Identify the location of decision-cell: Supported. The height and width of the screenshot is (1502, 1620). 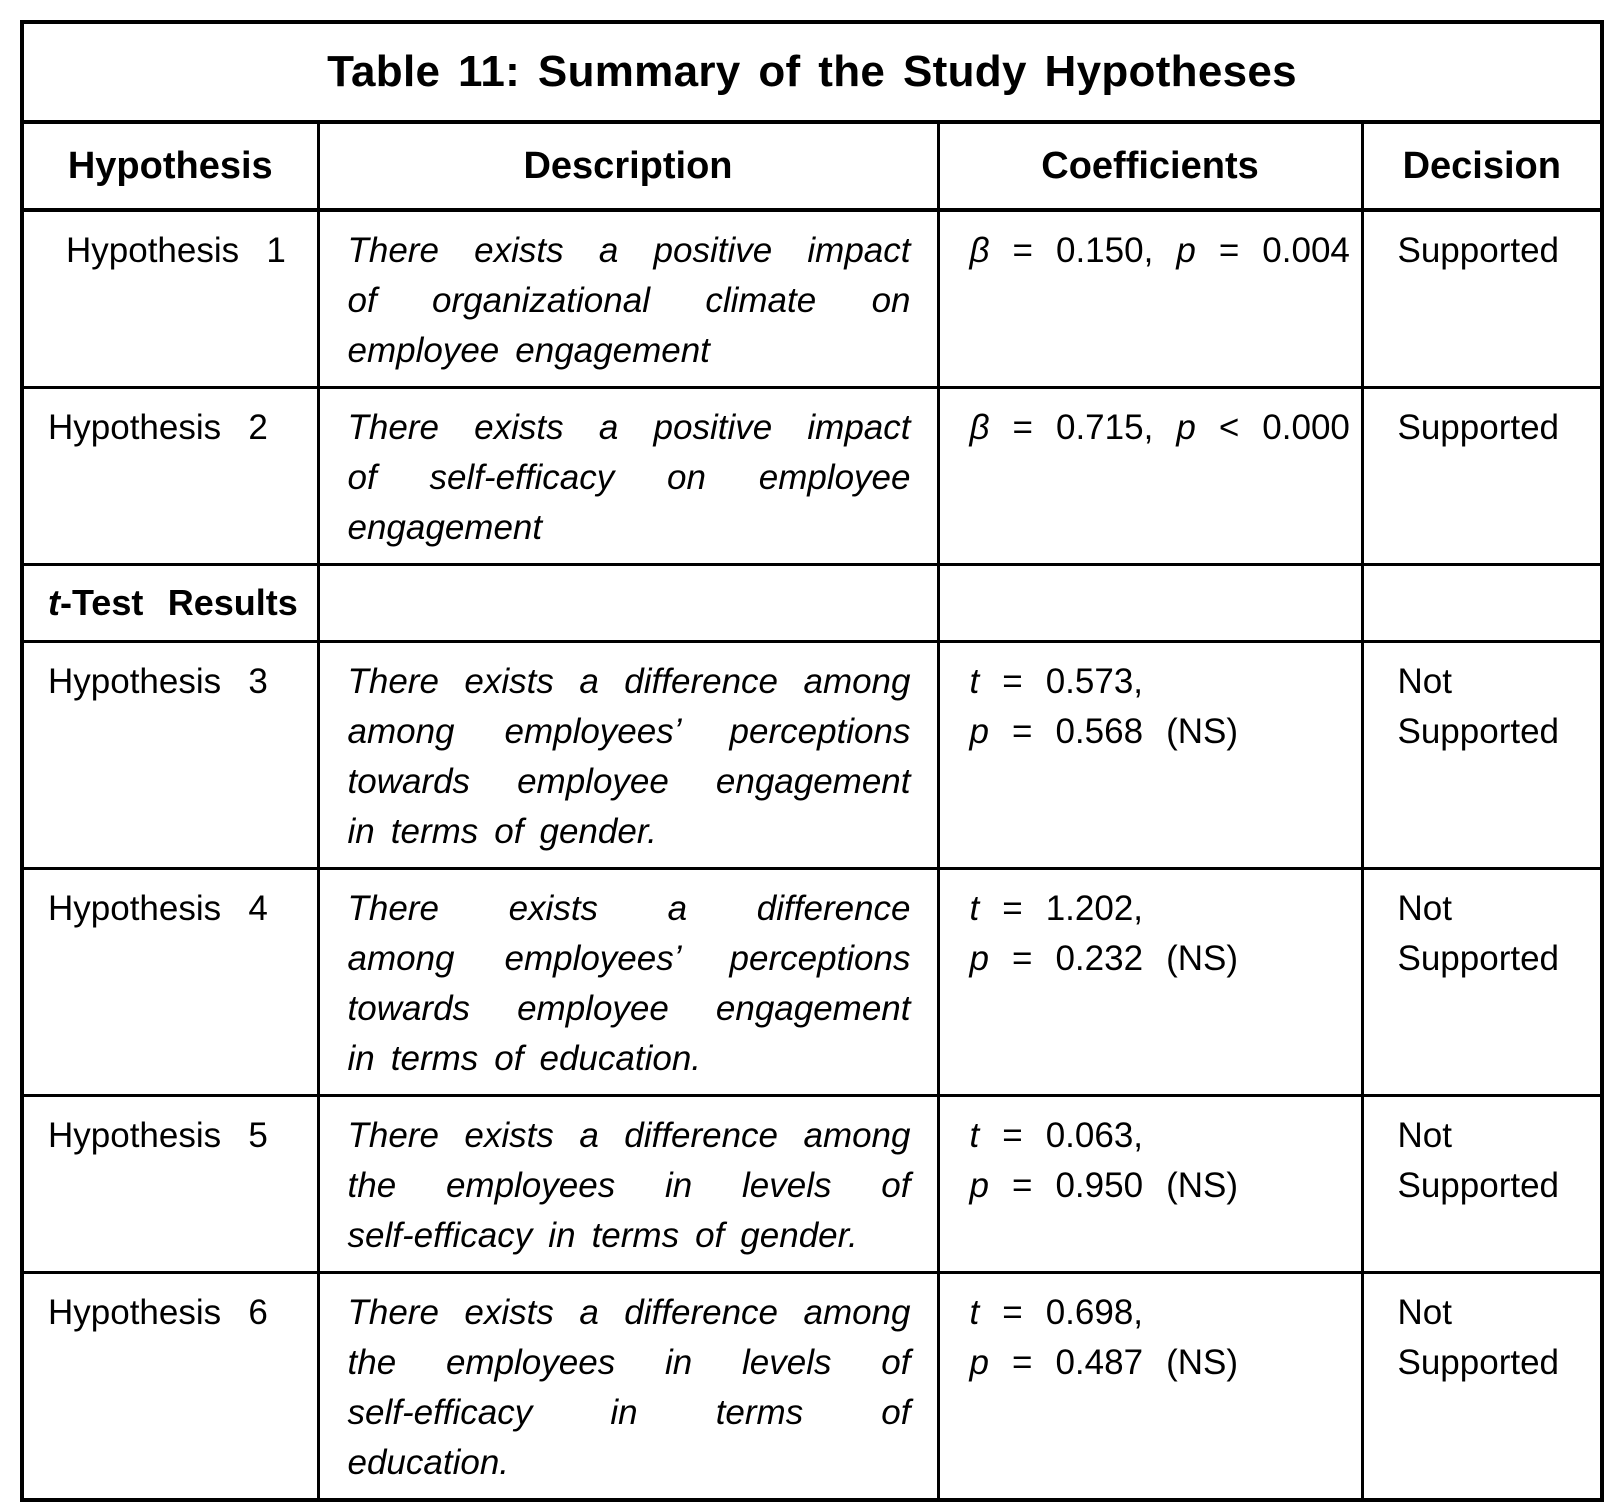
(1482, 298).